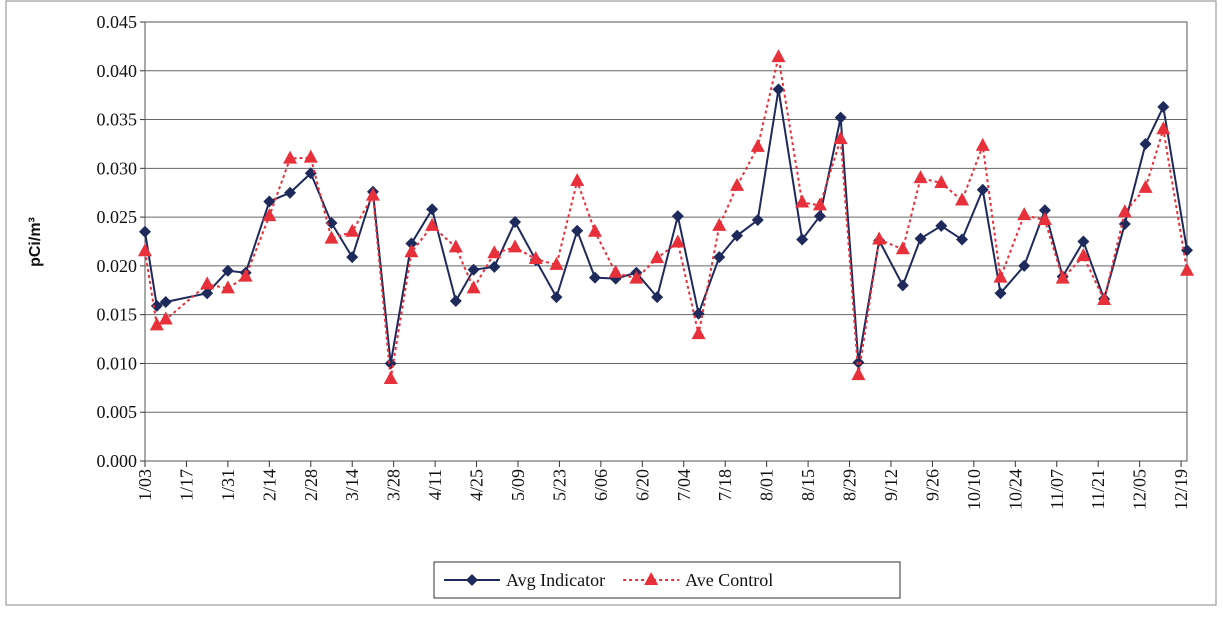 The width and height of the screenshot is (1223, 618). Describe the element at coordinates (1140, 489) in the screenshot. I see `x-tick-label: 12/05` at that location.